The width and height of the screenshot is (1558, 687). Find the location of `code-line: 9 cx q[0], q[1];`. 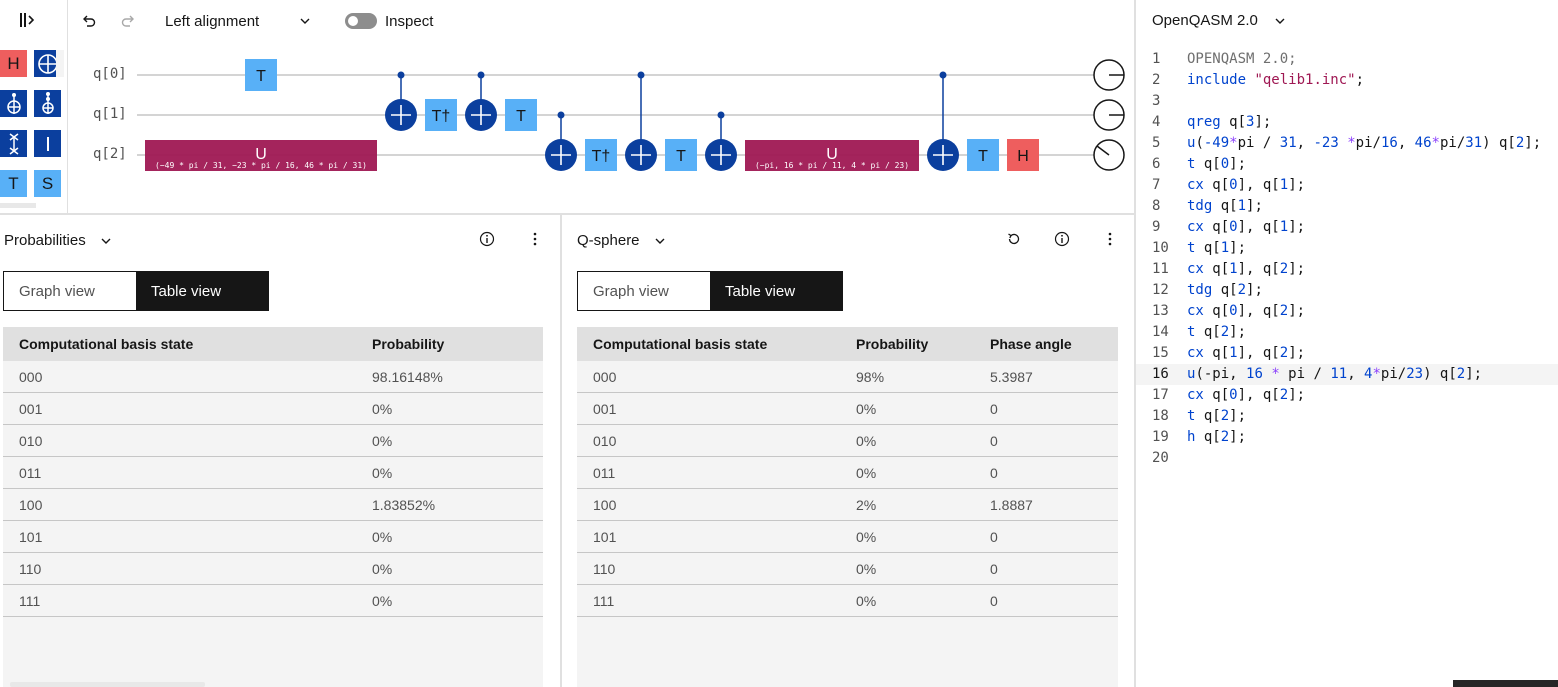

code-line: 9 cx q[0], q[1]; is located at coordinates (1347, 227).